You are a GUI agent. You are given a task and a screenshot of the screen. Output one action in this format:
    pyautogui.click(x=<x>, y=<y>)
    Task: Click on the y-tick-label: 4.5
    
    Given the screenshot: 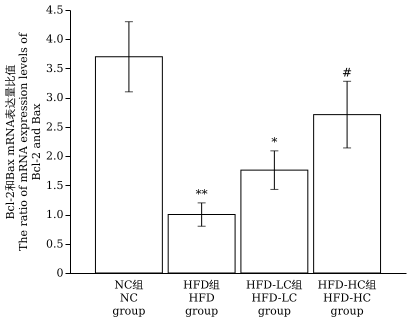 What is the action you would take?
    pyautogui.click(x=55, y=10)
    